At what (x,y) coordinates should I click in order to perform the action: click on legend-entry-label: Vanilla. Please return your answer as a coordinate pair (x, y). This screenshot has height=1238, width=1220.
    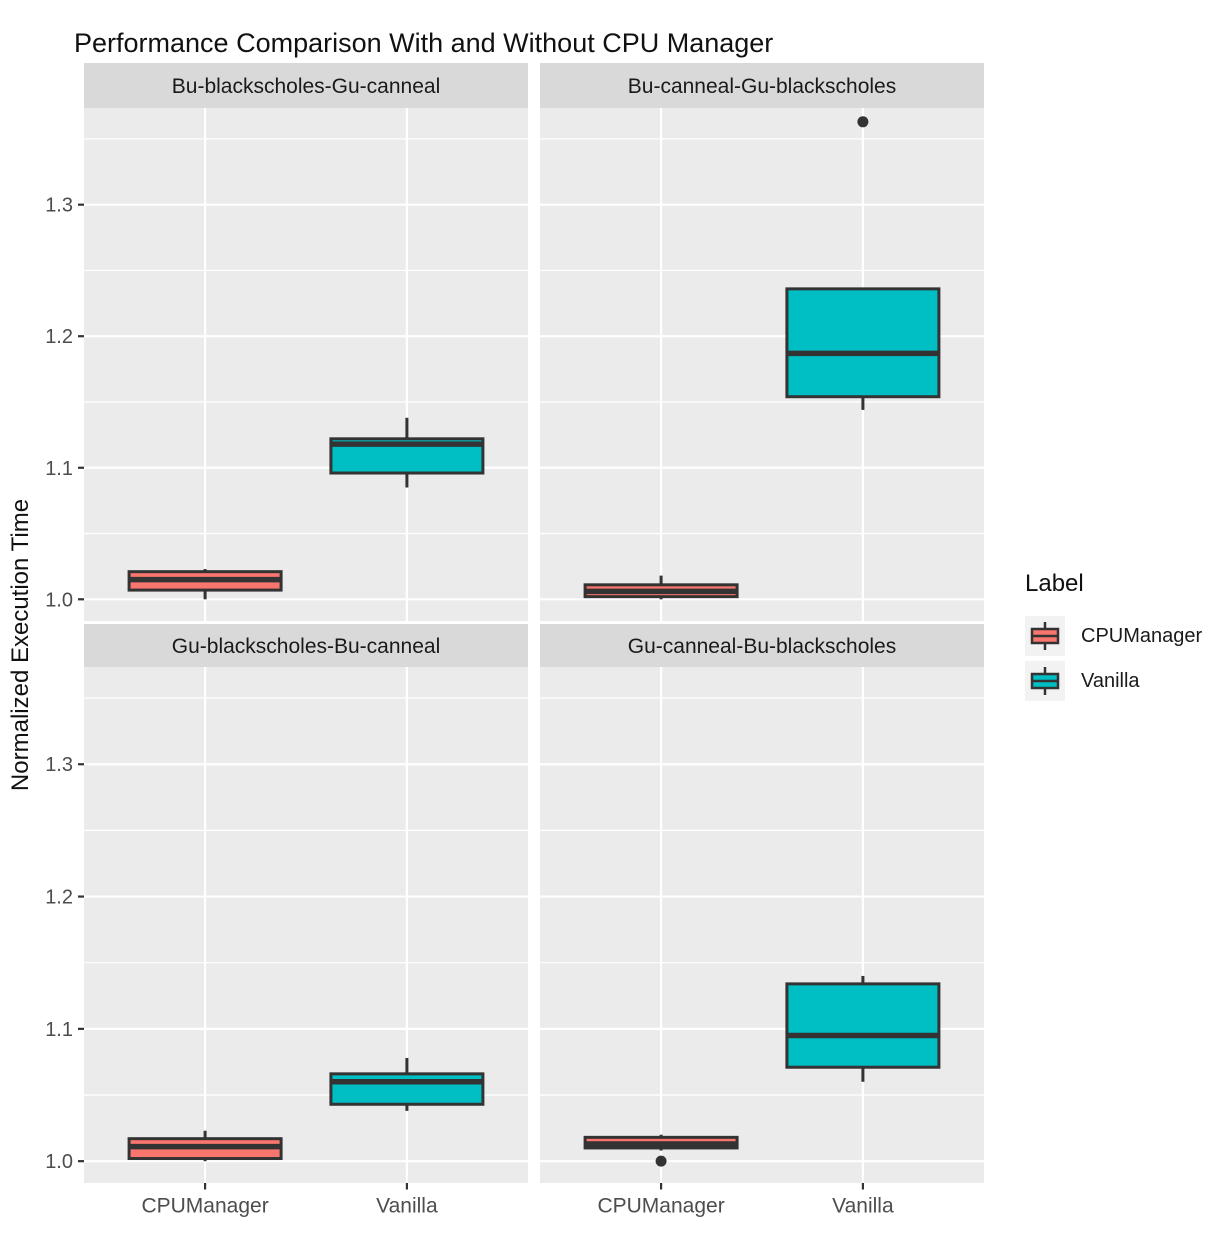
    Looking at the image, I should click on (1110, 680).